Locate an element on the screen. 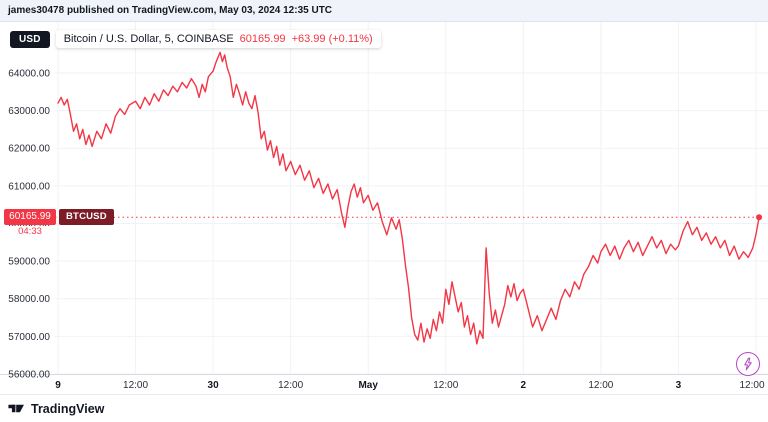 Image resolution: width=768 pixels, height=422 pixels. y-axis-label: 61000.00 is located at coordinates (29, 186).